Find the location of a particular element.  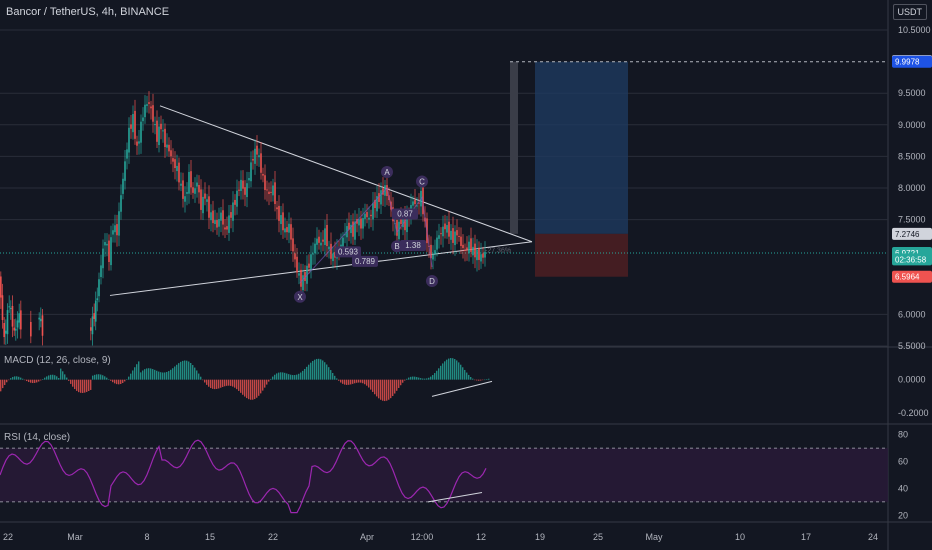

currency-badge: USDT is located at coordinates (909, 12).